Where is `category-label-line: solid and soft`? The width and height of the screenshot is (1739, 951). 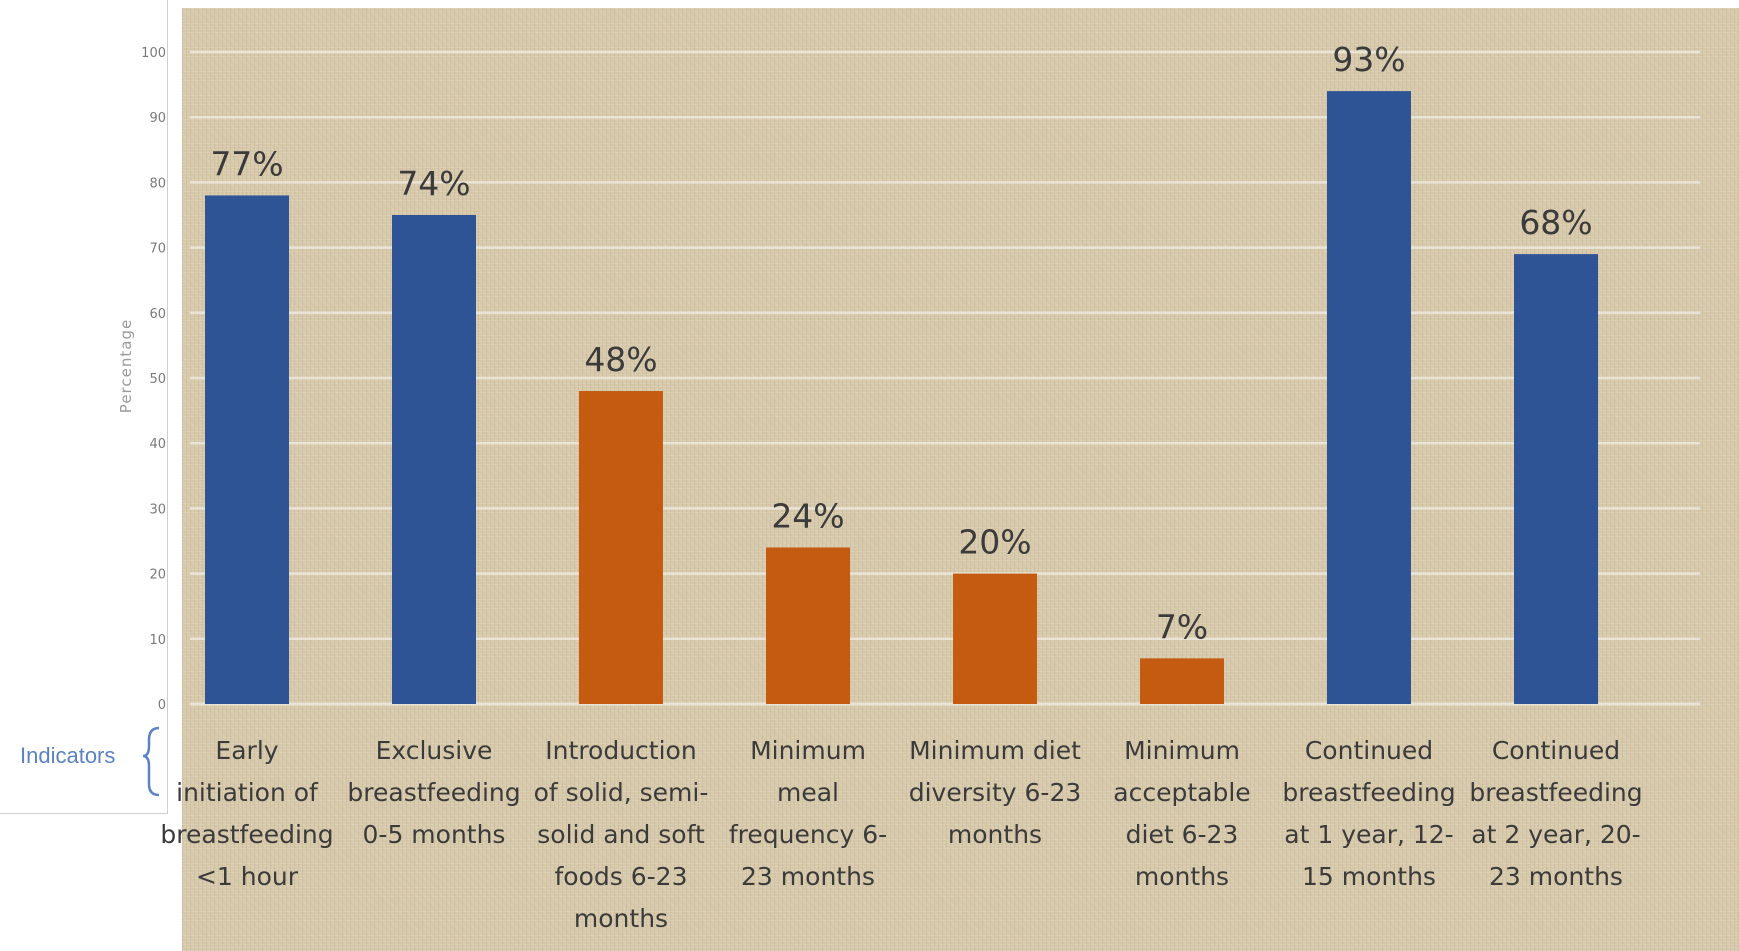
category-label-line: solid and soft is located at coordinates (621, 834).